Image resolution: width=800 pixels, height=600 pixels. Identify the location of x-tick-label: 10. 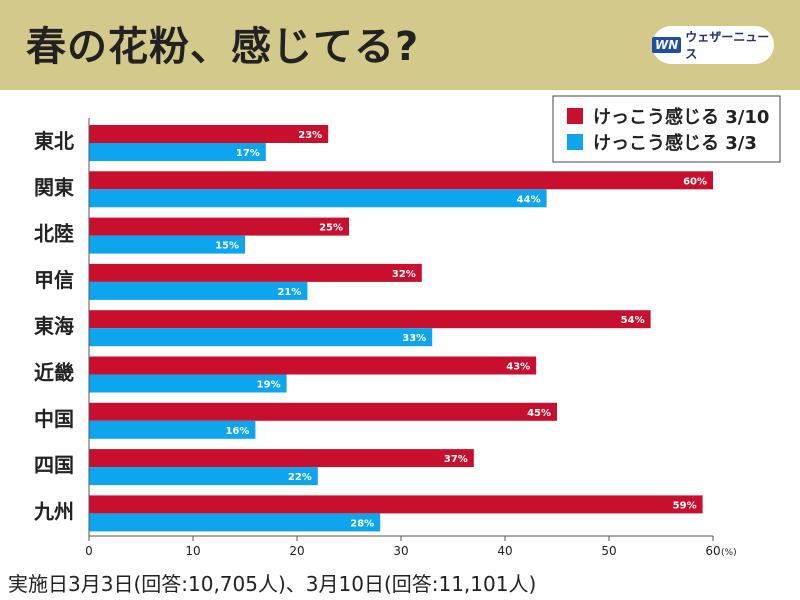
(192, 551).